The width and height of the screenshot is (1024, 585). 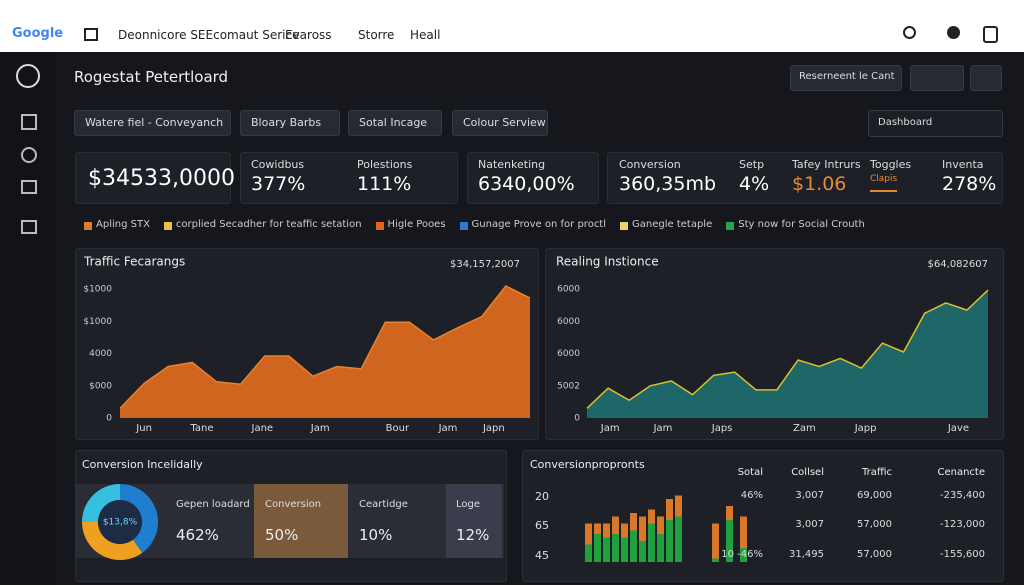 What do you see at coordinates (425, 35) in the screenshot?
I see `nav-item: Heall` at bounding box center [425, 35].